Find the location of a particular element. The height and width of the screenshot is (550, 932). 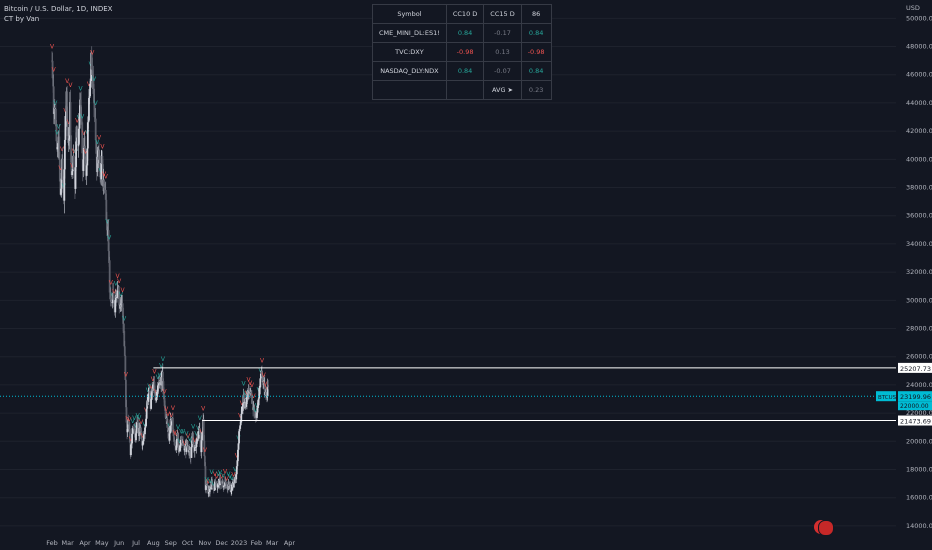

events-icon is located at coordinates (826, 528).